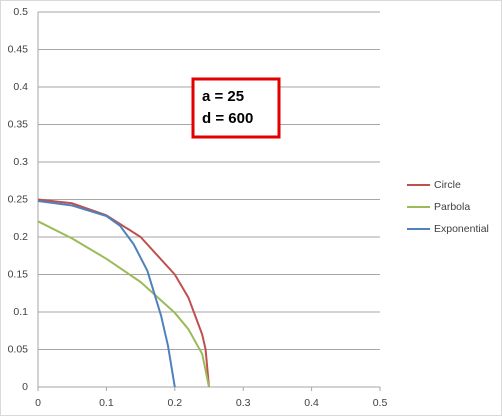  Describe the element at coordinates (18, 199) in the screenshot. I see `y-tick-label: 0.25` at that location.